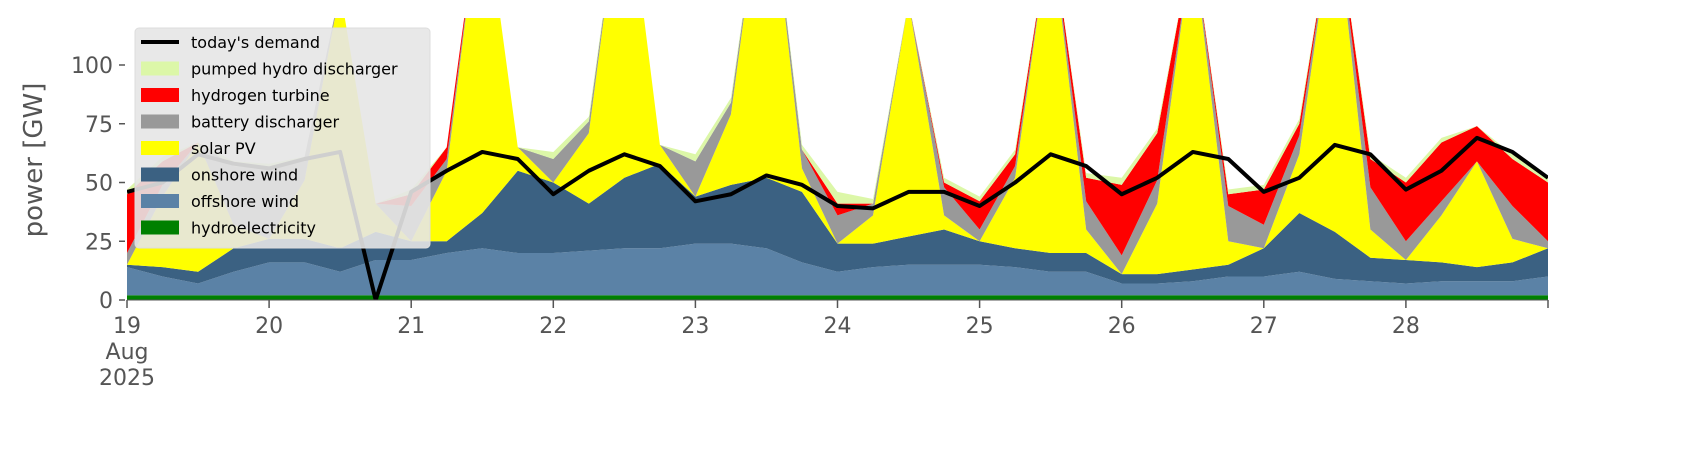 This screenshot has height=460, width=1706. Describe the element at coordinates (553, 326) in the screenshot. I see `x-tick-label: 22` at that location.